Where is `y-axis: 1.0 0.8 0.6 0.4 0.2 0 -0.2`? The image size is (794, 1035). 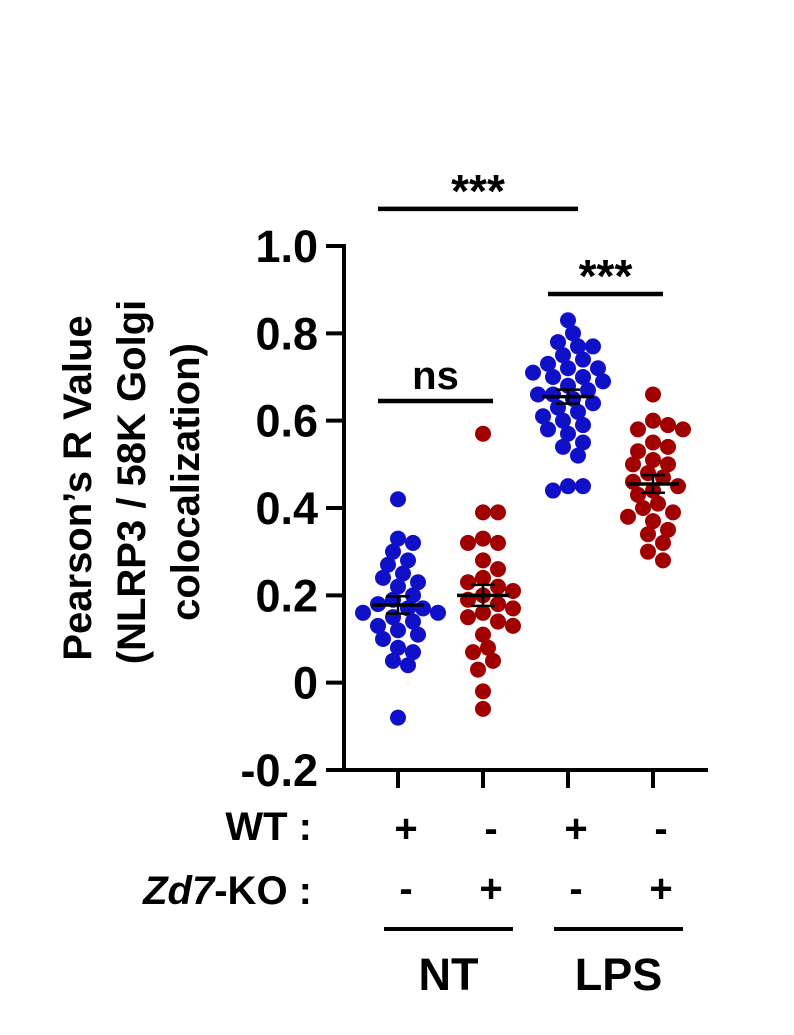
y-axis: 1.0 0.8 0.6 0.4 0.2 0 -0.2 is located at coordinates (293, 508).